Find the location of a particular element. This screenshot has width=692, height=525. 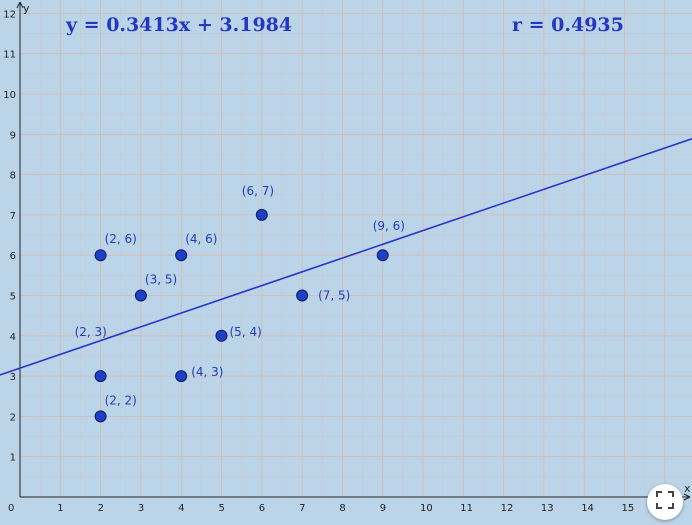

fullscreen-button is located at coordinates (665, 502).